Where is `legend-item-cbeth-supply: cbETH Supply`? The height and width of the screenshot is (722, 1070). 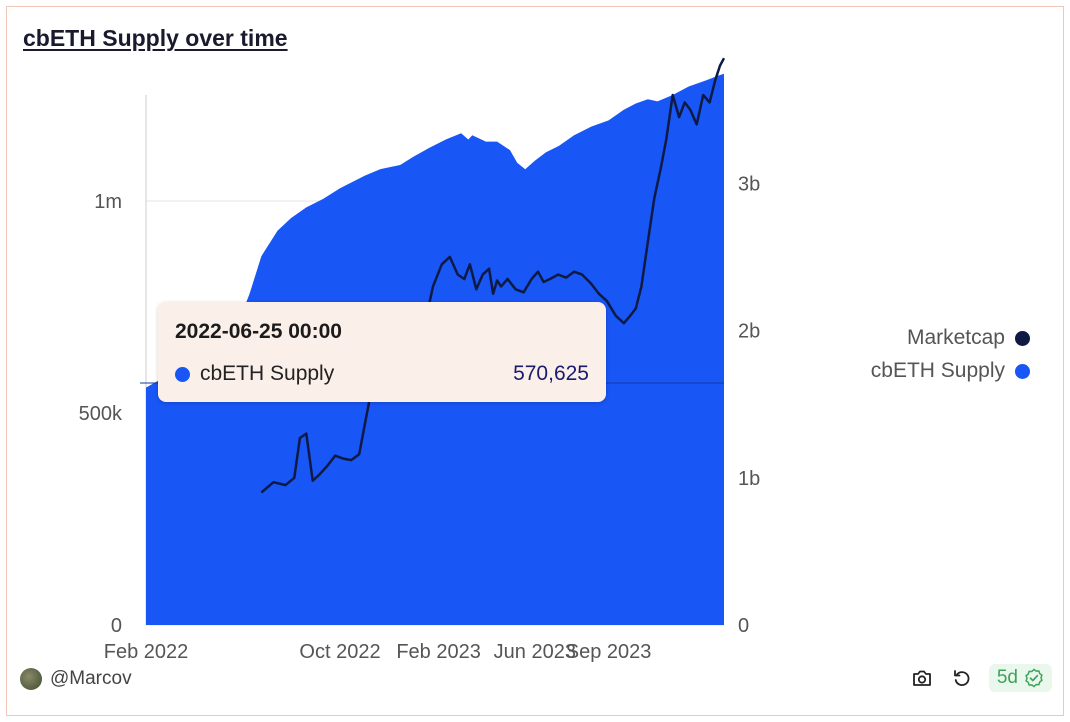 legend-item-cbeth-supply: cbETH Supply is located at coordinates (950, 371).